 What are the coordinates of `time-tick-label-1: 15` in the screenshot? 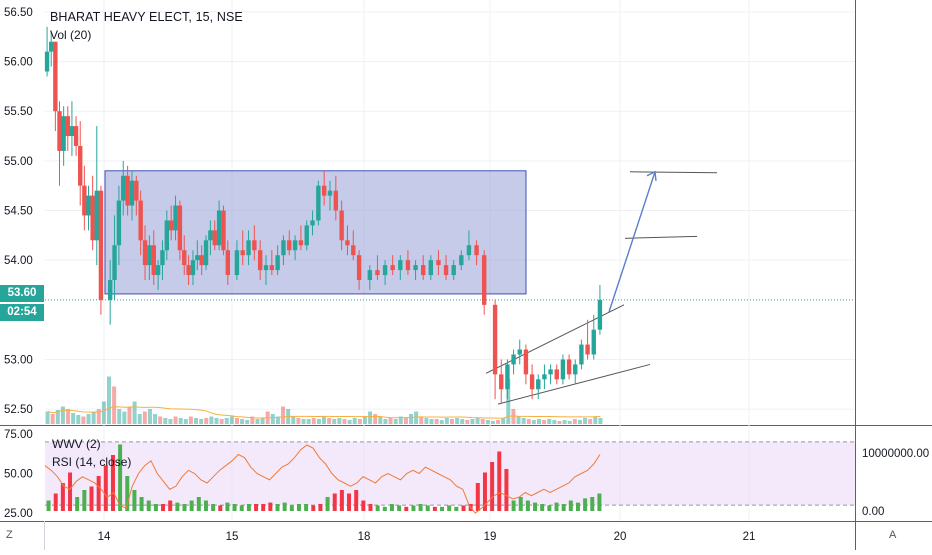 It's located at (232, 537).